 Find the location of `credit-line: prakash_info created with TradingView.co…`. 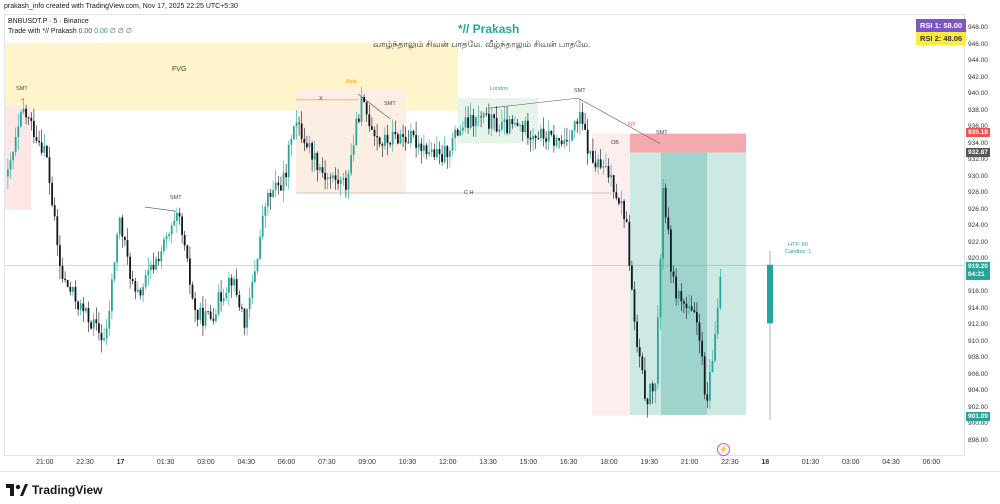

credit-line: prakash_info created with TradingView.co… is located at coordinates (121, 6).